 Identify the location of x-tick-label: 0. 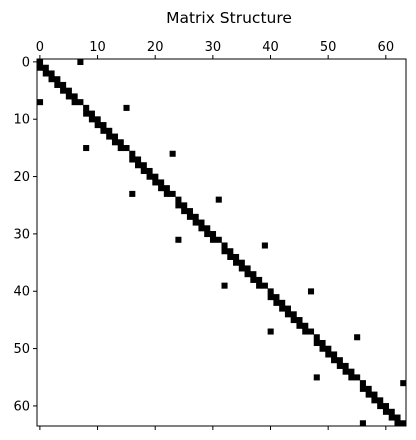
(40, 47).